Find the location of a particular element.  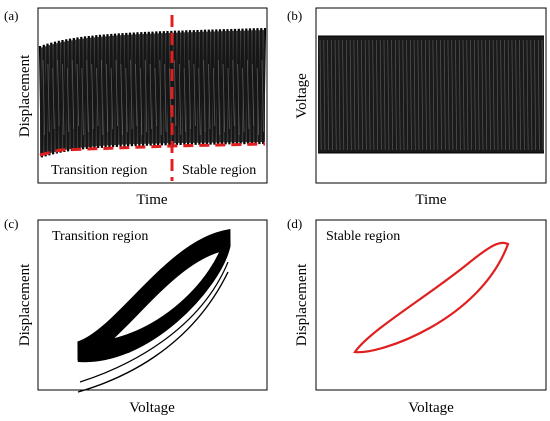

panel-a-tag: (a) is located at coordinates (11, 15).